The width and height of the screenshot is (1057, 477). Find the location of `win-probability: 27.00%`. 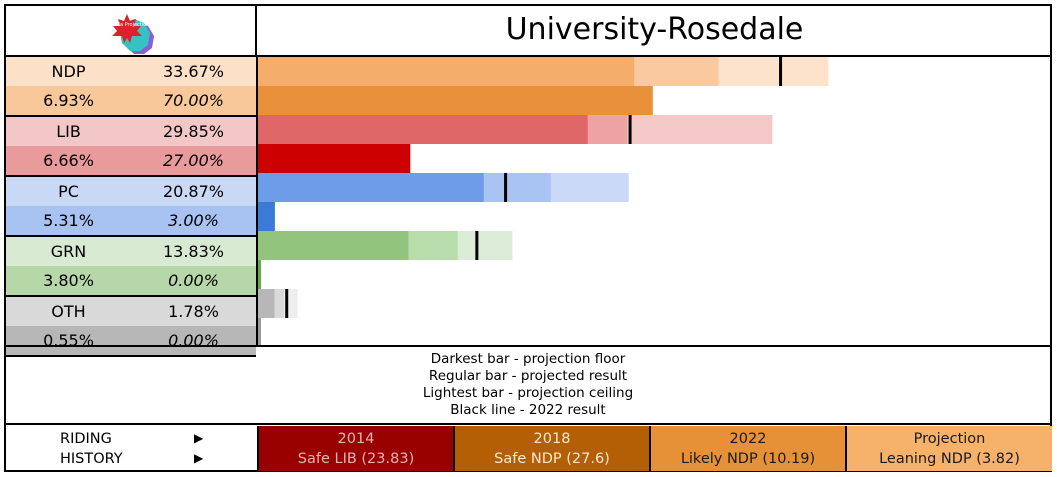

win-probability: 27.00% is located at coordinates (193, 160).